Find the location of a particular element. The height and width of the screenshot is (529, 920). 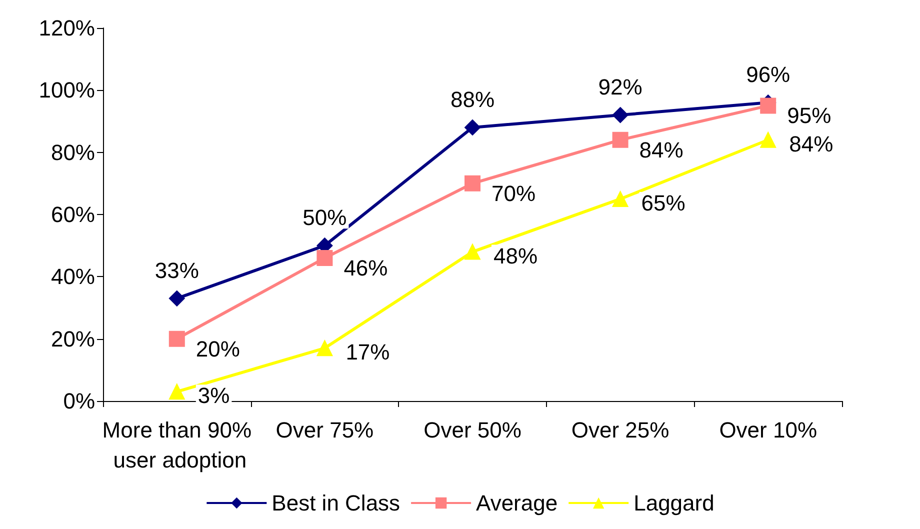

x-tick-label: Over 25% is located at coordinates (620, 430).